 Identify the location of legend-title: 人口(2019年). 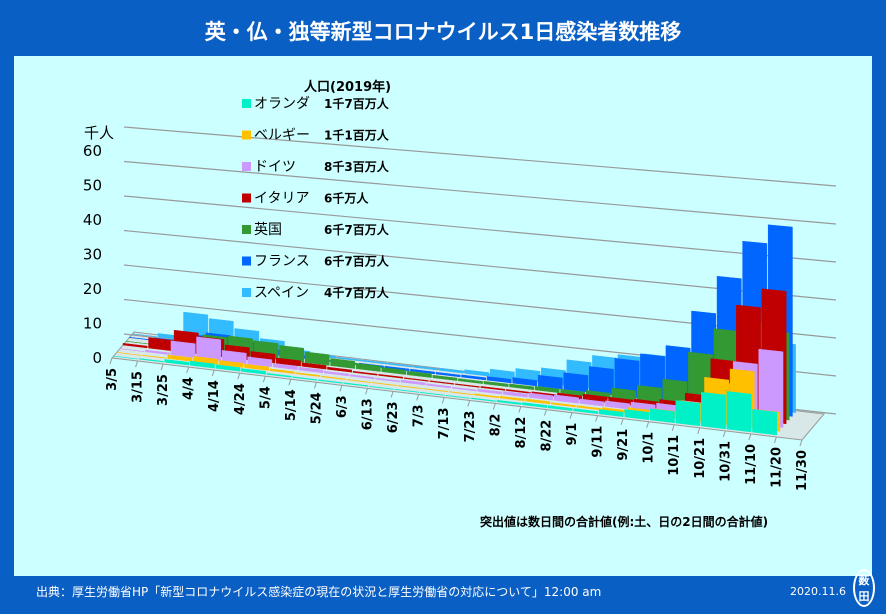
(347, 87).